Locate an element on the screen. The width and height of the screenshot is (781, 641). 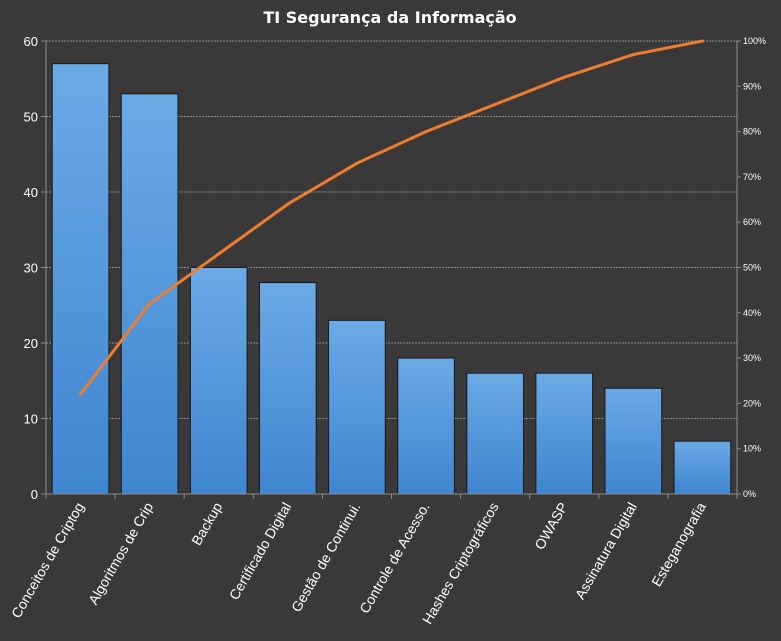
x-tick-label: Certificado Digital is located at coordinates (260, 551).